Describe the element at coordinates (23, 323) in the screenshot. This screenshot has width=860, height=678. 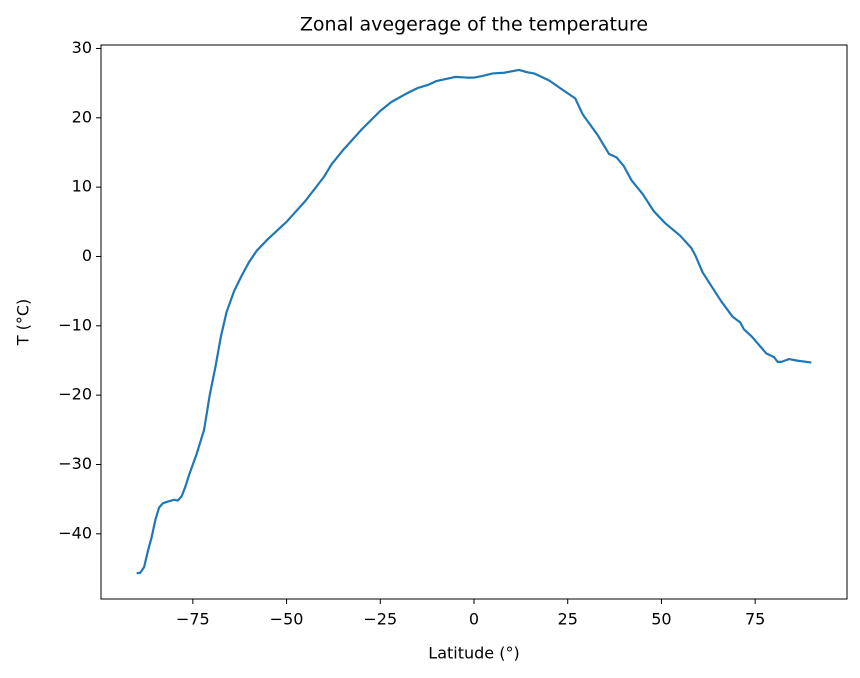
I see `y-axis-label: T (°C)` at that location.